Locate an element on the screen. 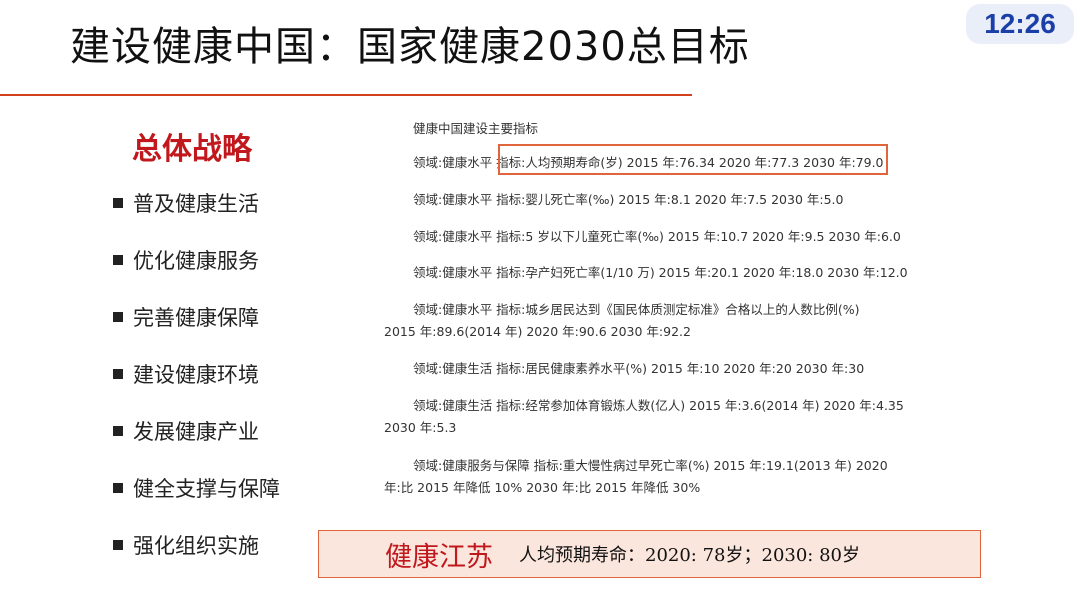 Image resolution: width=1080 pixels, height=606 pixels. indicator-row-line: 领域:健康水平 指标:城乡居民达到《国民体质测定标准》合格以上的人数比例(%) is located at coordinates (636, 309).